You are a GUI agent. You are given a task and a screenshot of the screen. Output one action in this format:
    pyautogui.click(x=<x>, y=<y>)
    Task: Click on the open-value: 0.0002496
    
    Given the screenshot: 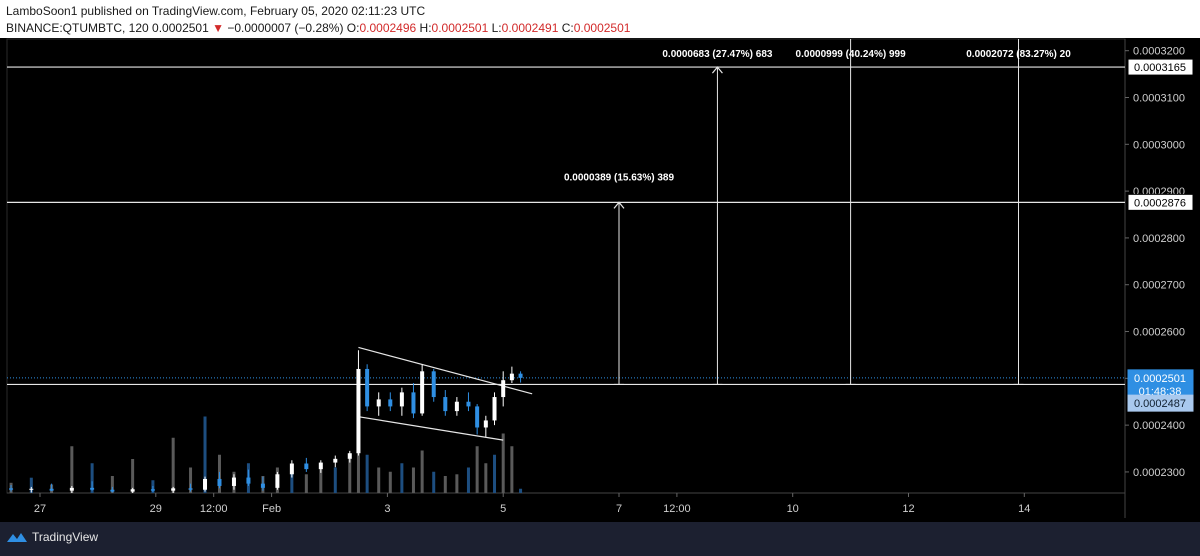 What is the action you would take?
    pyautogui.click(x=388, y=28)
    